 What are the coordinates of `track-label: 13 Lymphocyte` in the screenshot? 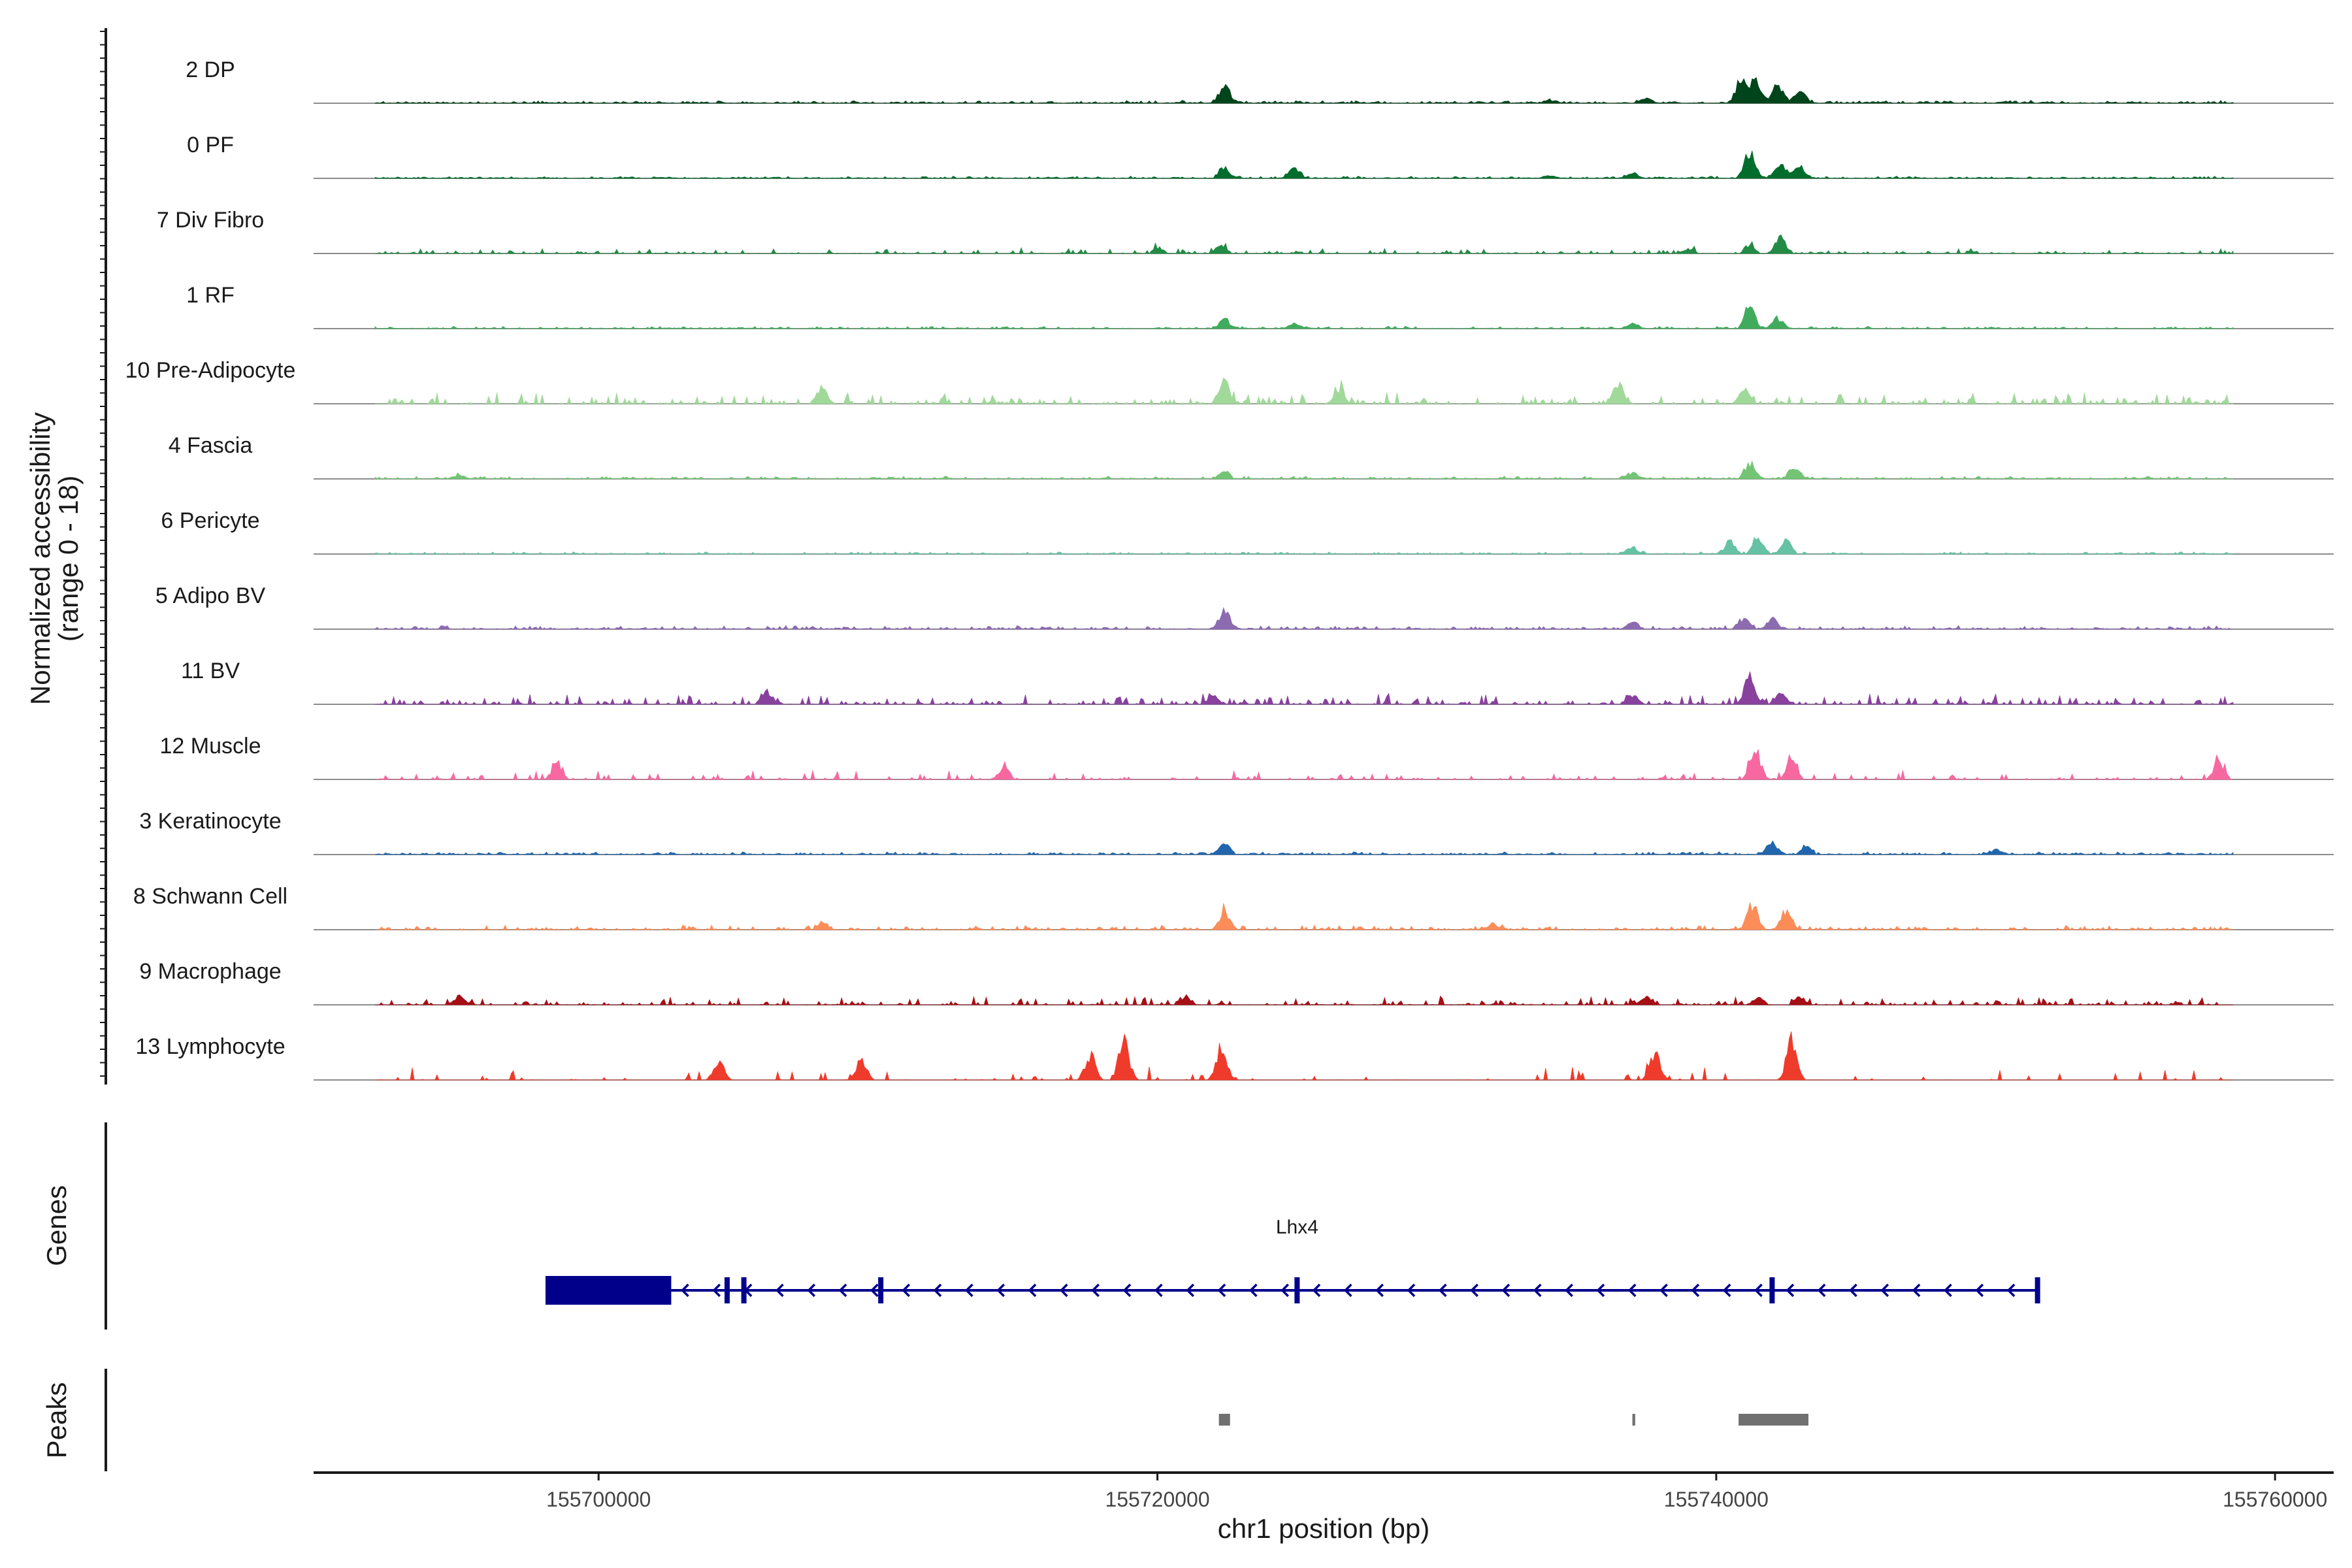 It's located at (210, 1046).